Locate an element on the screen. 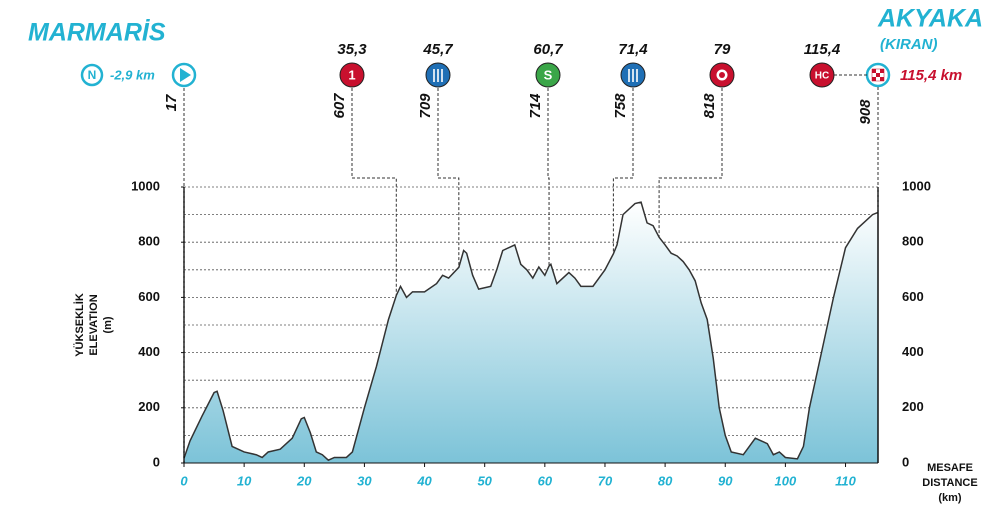 Image resolution: width=1008 pixels, height=513 pixels. elevation-label: 908 is located at coordinates (865, 112).